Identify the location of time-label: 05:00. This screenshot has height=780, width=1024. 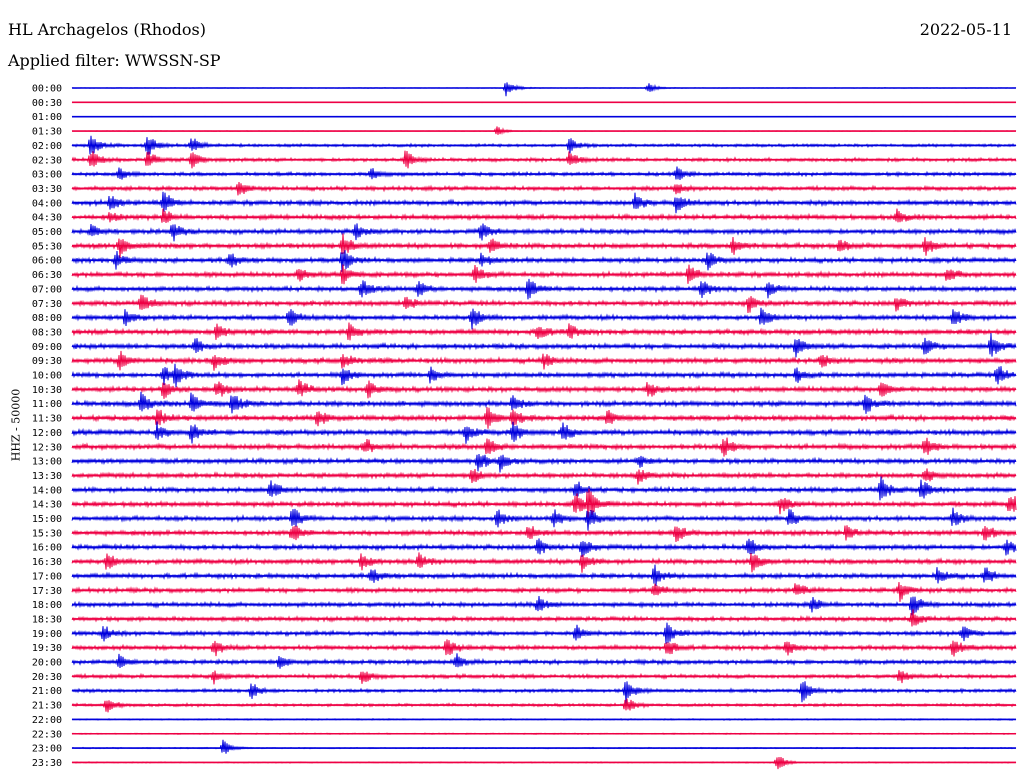
(47, 232).